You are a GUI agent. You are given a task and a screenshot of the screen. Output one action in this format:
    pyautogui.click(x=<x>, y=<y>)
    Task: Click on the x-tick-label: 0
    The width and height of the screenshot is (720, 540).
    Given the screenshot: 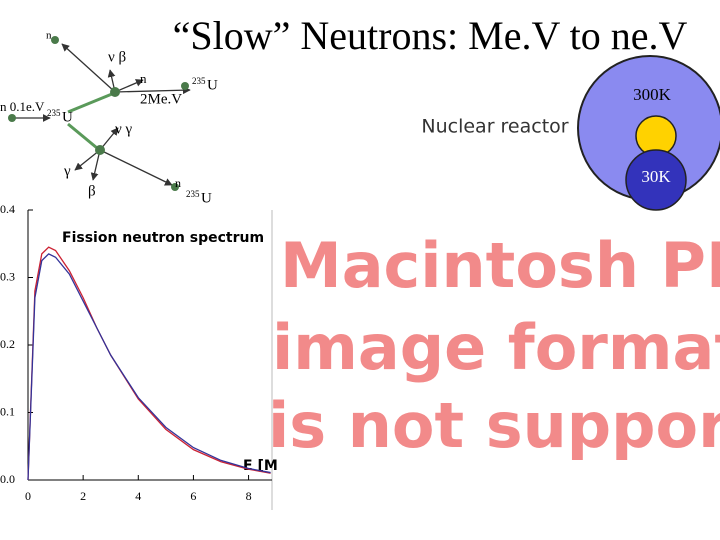 What is the action you would take?
    pyautogui.click(x=28, y=496)
    